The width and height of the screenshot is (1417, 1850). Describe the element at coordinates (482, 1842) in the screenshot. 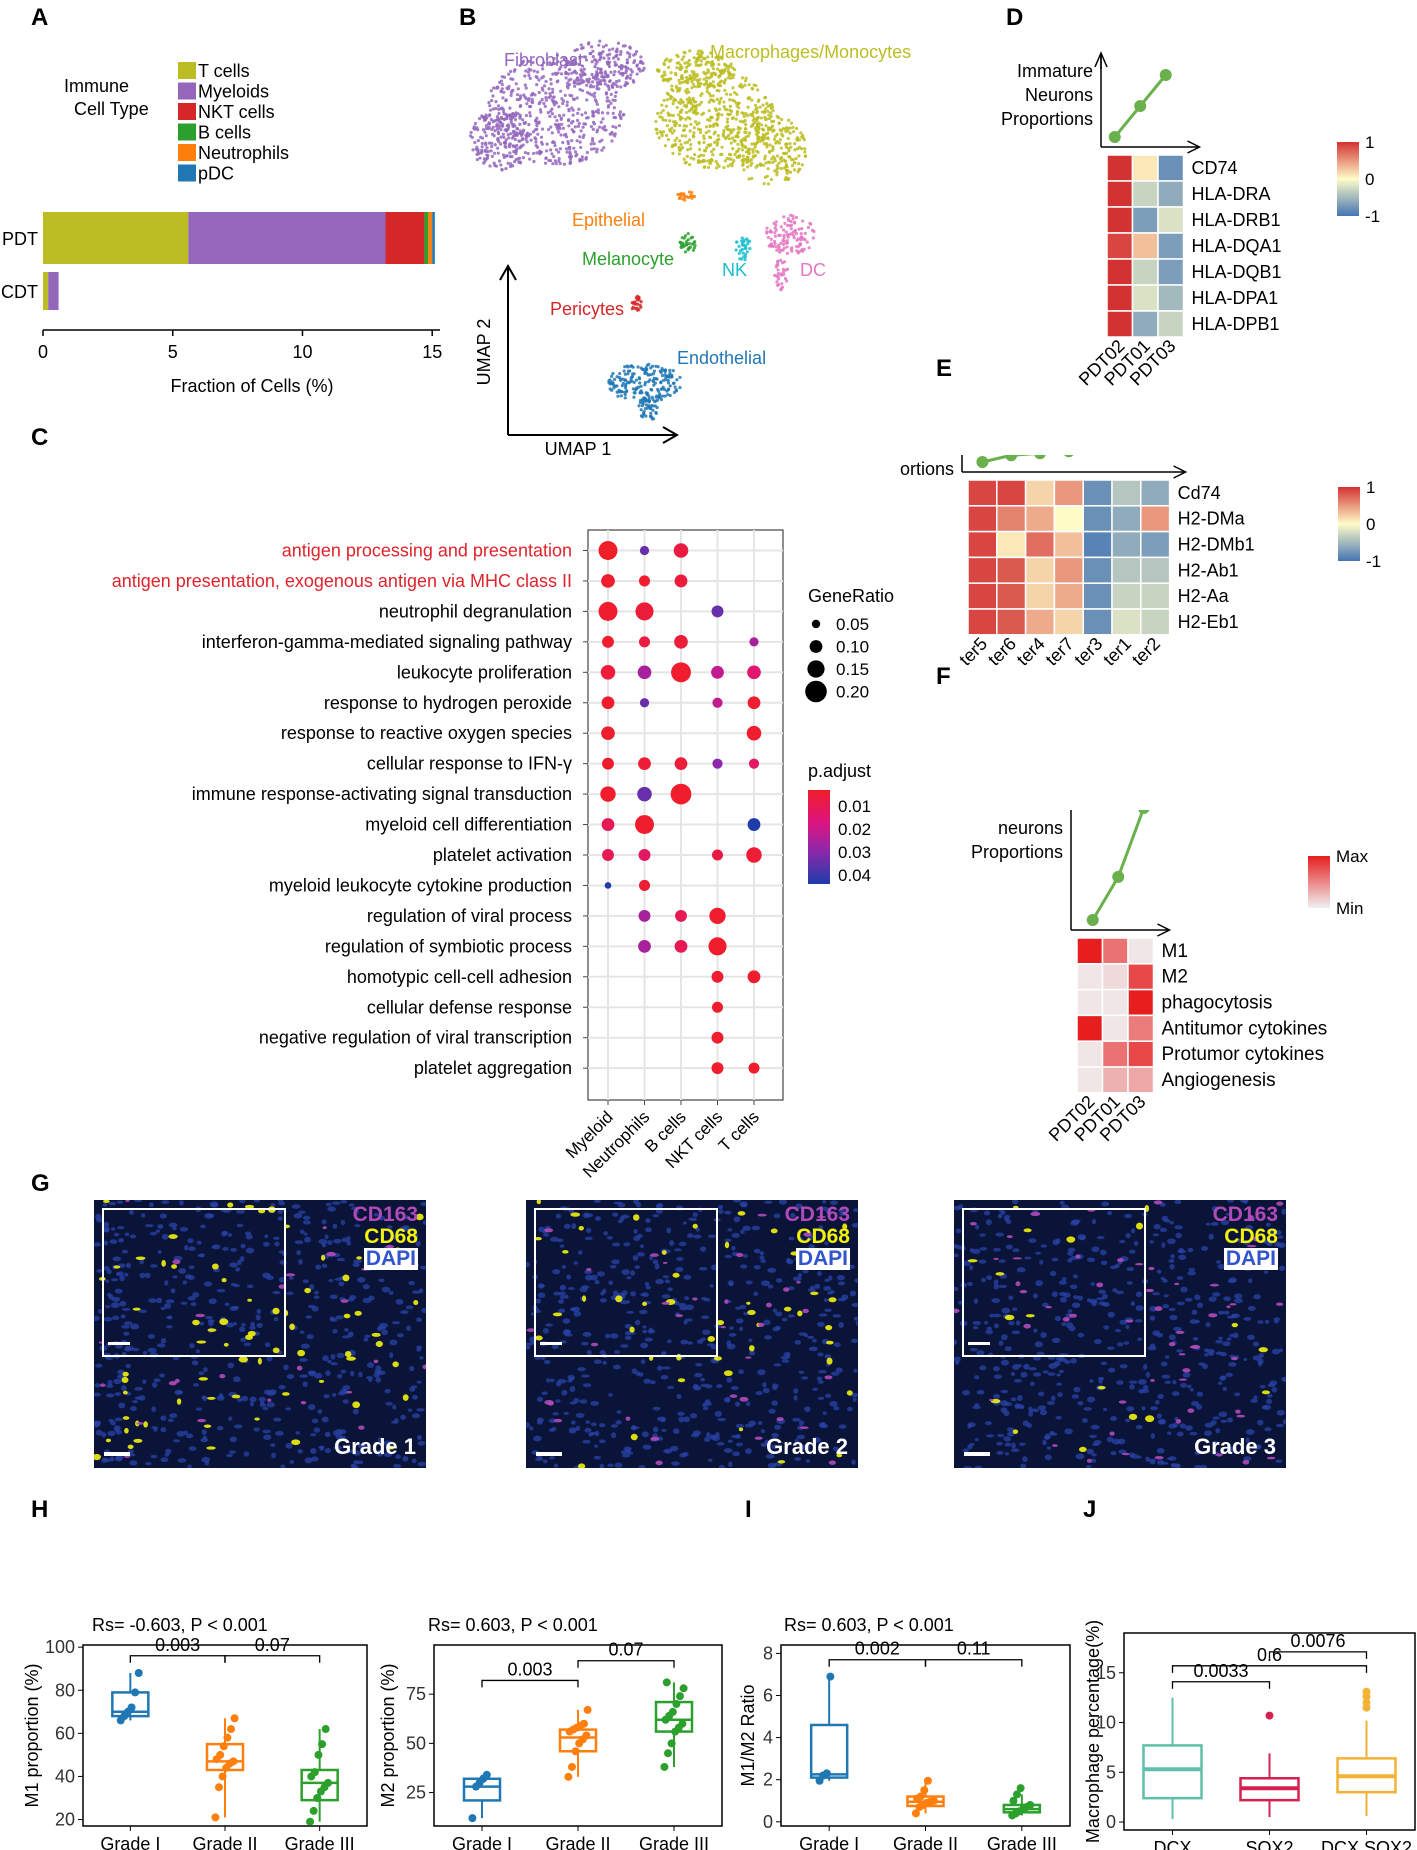

I see `x-tick-label: Grade I` at that location.